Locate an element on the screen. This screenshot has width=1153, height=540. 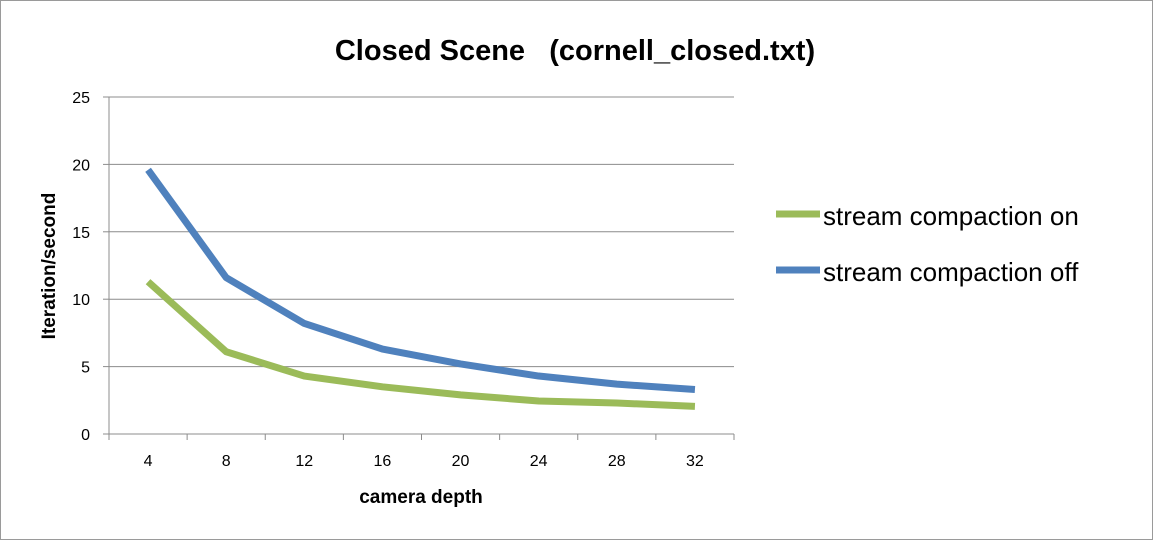
x-tick-labels: 4 8 12 16 20 24 28 32 is located at coordinates (424, 461).